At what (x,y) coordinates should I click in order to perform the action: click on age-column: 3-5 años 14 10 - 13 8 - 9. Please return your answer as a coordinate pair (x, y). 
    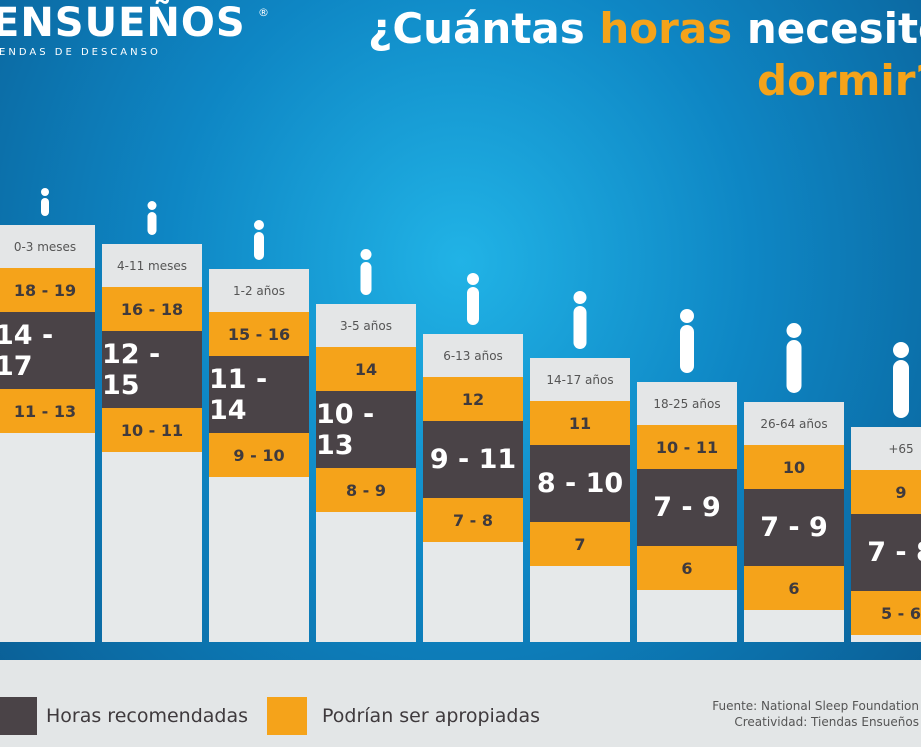
    Looking at the image, I should click on (366, 473).